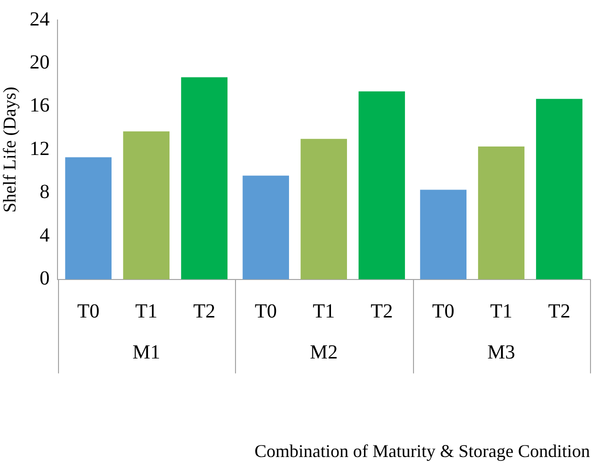 The image size is (608, 463). I want to click on y-tick-label: 8, so click(45, 192).